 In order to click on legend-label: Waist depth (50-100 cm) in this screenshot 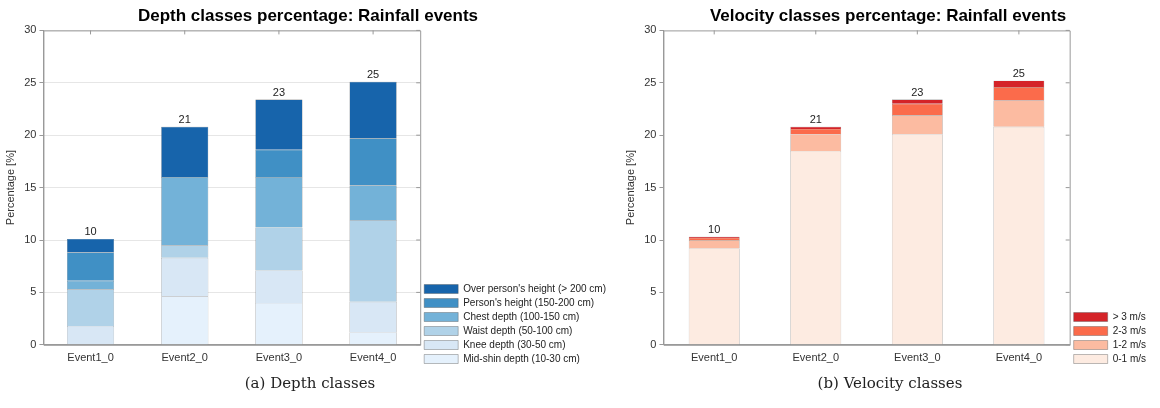, I will do `click(518, 330)`.